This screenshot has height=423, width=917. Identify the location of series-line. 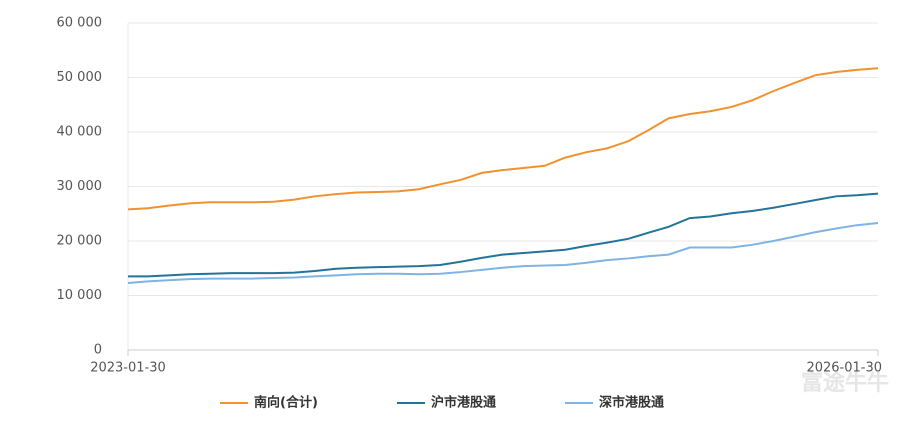
(503, 253).